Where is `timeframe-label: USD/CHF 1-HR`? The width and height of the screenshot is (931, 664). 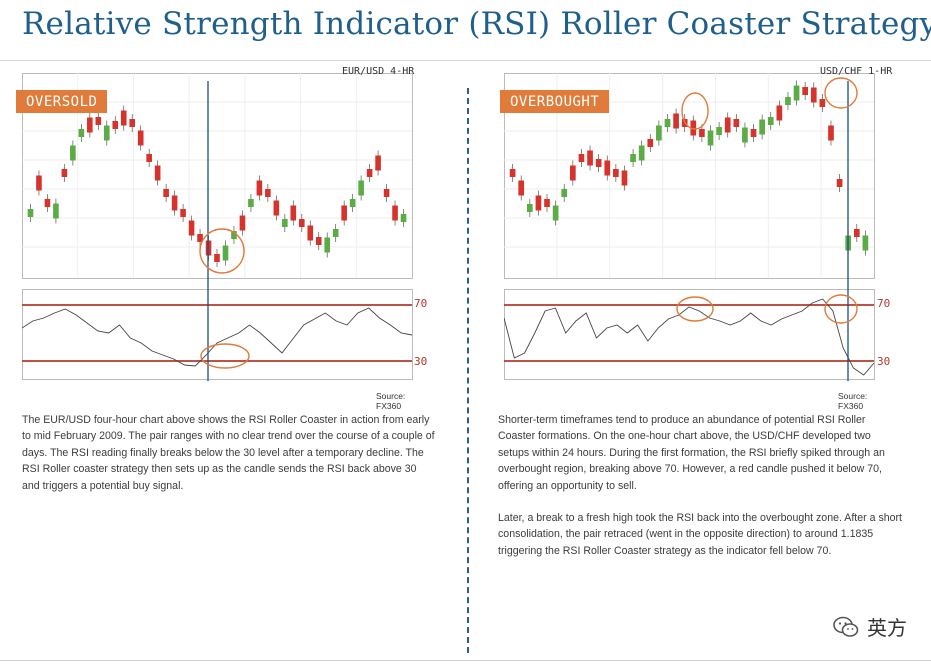 timeframe-label: USD/CHF 1-HR is located at coordinates (856, 71).